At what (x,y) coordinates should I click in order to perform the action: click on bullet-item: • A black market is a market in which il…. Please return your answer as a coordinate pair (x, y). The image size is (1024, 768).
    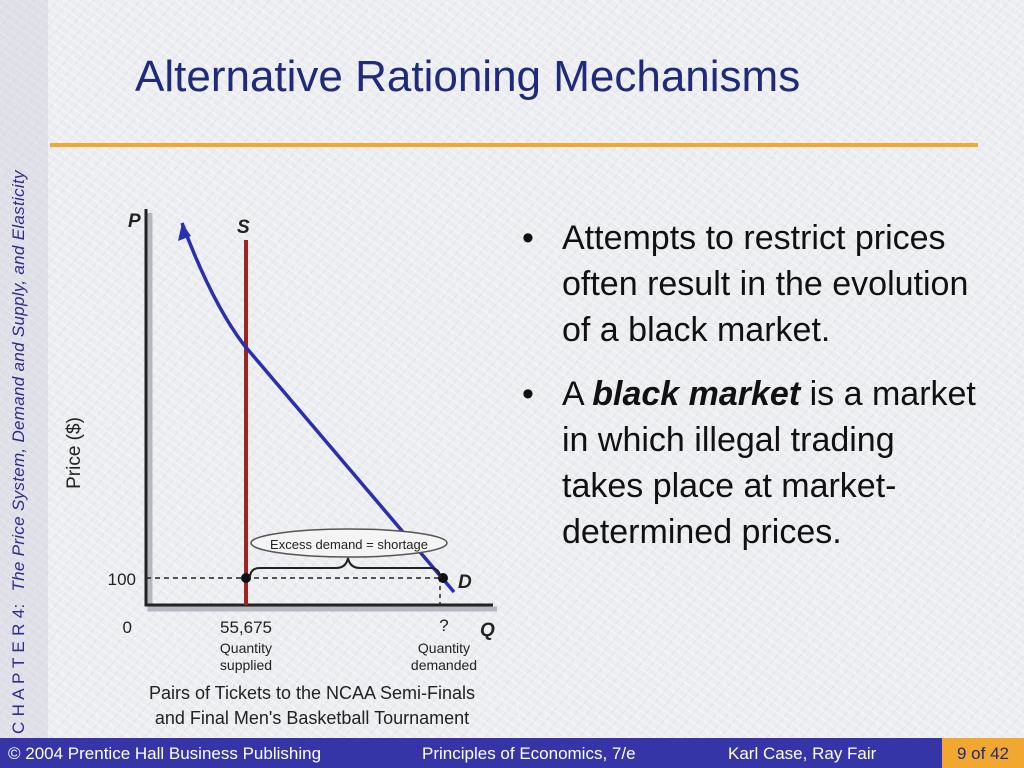
    Looking at the image, I should click on (748, 463).